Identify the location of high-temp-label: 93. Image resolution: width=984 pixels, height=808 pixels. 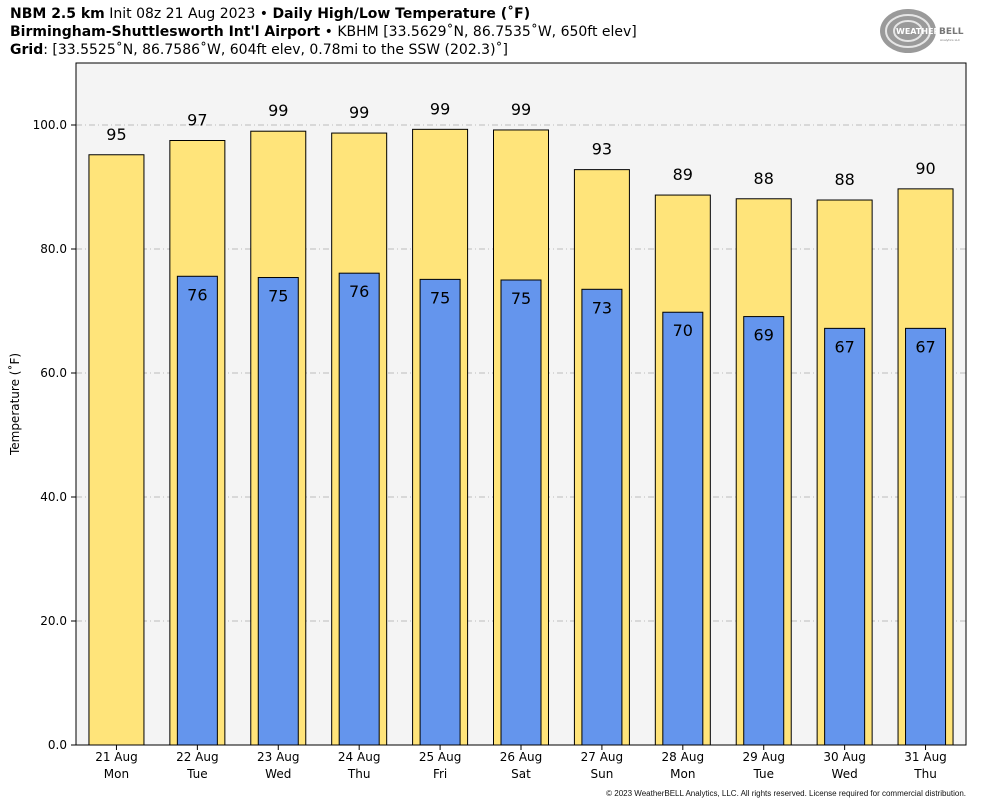
(602, 149).